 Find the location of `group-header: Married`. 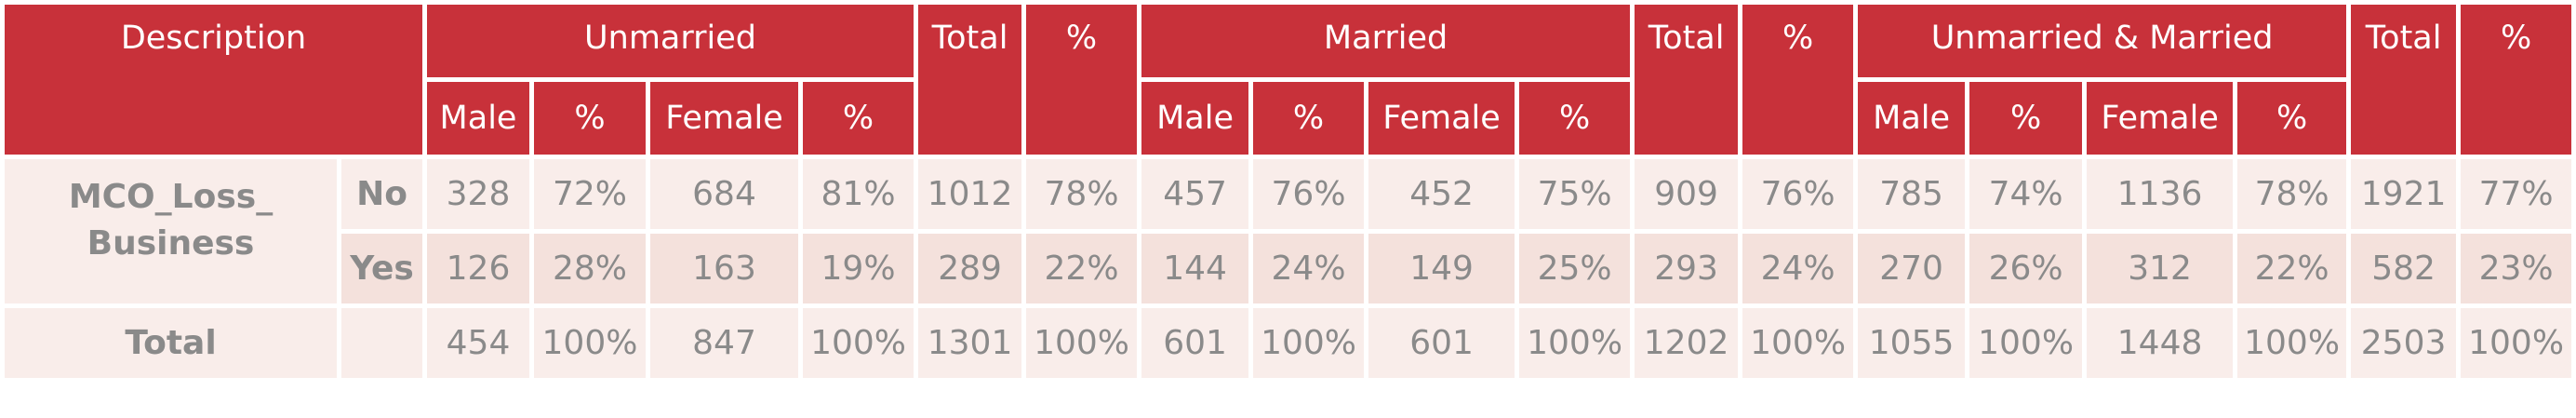

group-header: Married is located at coordinates (1386, 41).